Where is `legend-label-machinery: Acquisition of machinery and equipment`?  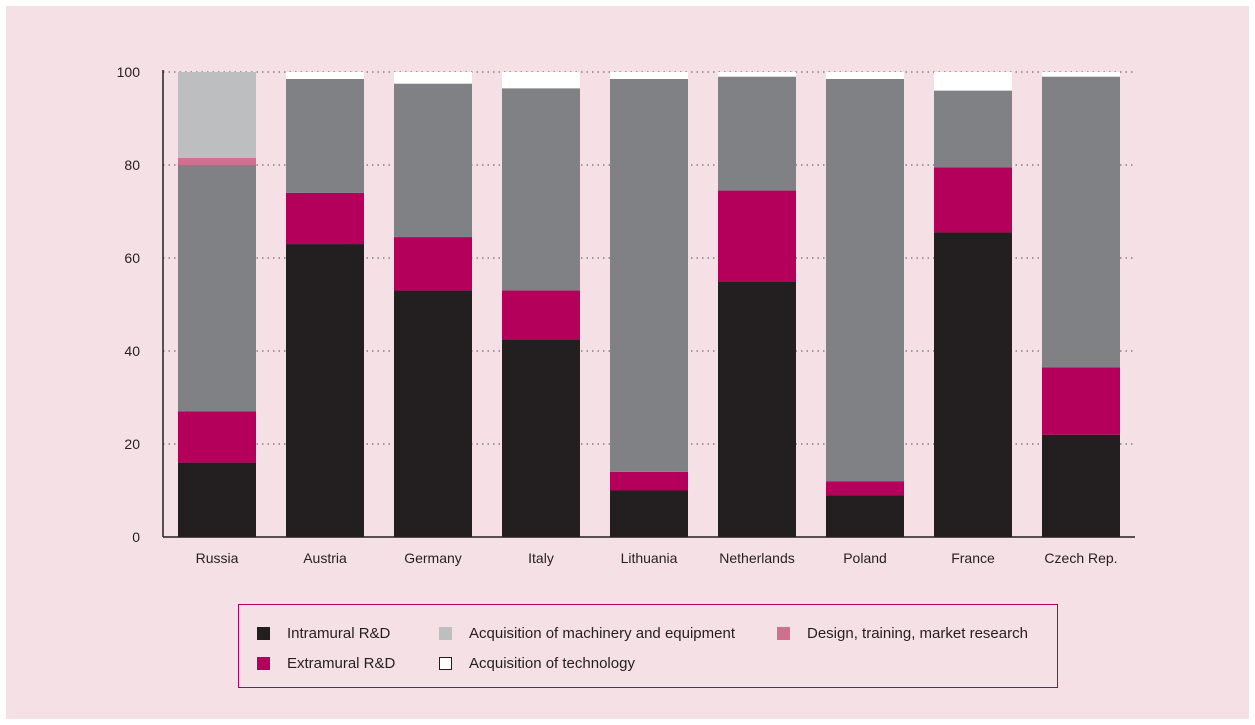
legend-label-machinery: Acquisition of machinery and equipment is located at coordinates (602, 633).